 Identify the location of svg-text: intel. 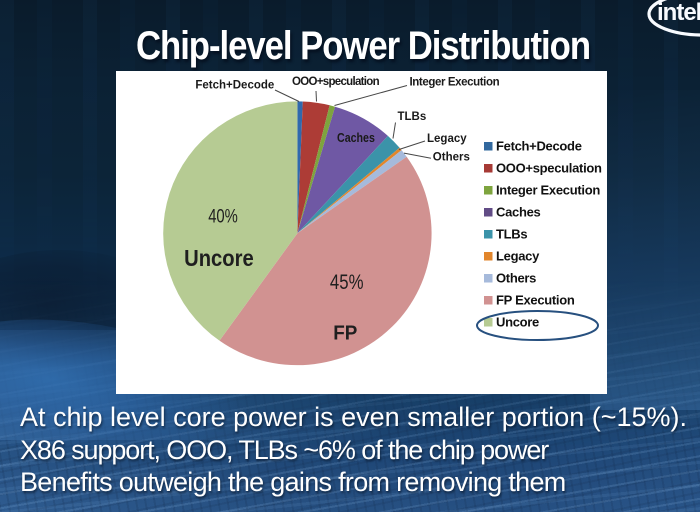
(678, 13).